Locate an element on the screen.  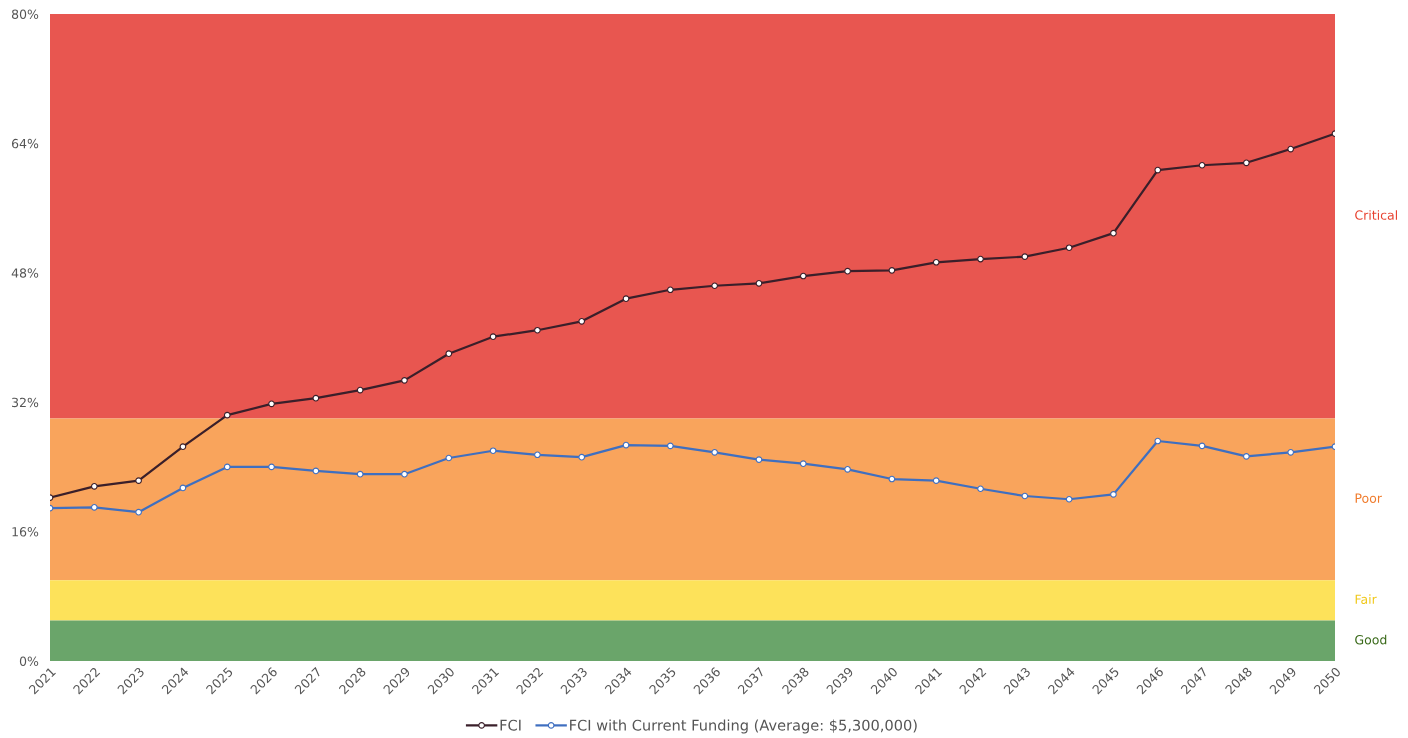
band-label: Critical is located at coordinates (1376, 215).